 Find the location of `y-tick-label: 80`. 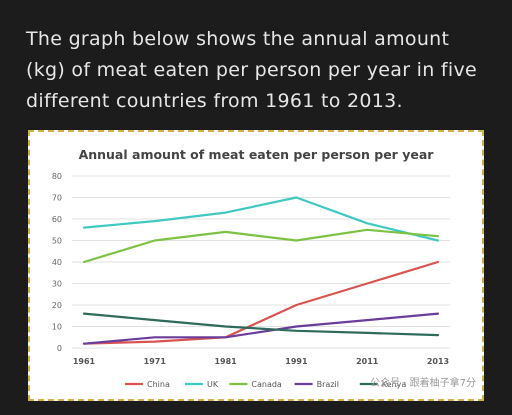

y-tick-label: 80 is located at coordinates (57, 176).